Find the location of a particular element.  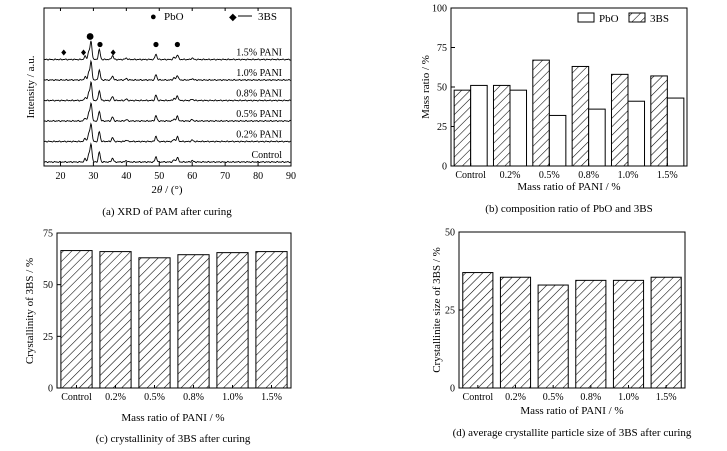

panel-d-y-ticks: 0 25 50 is located at coordinates (454, 311).